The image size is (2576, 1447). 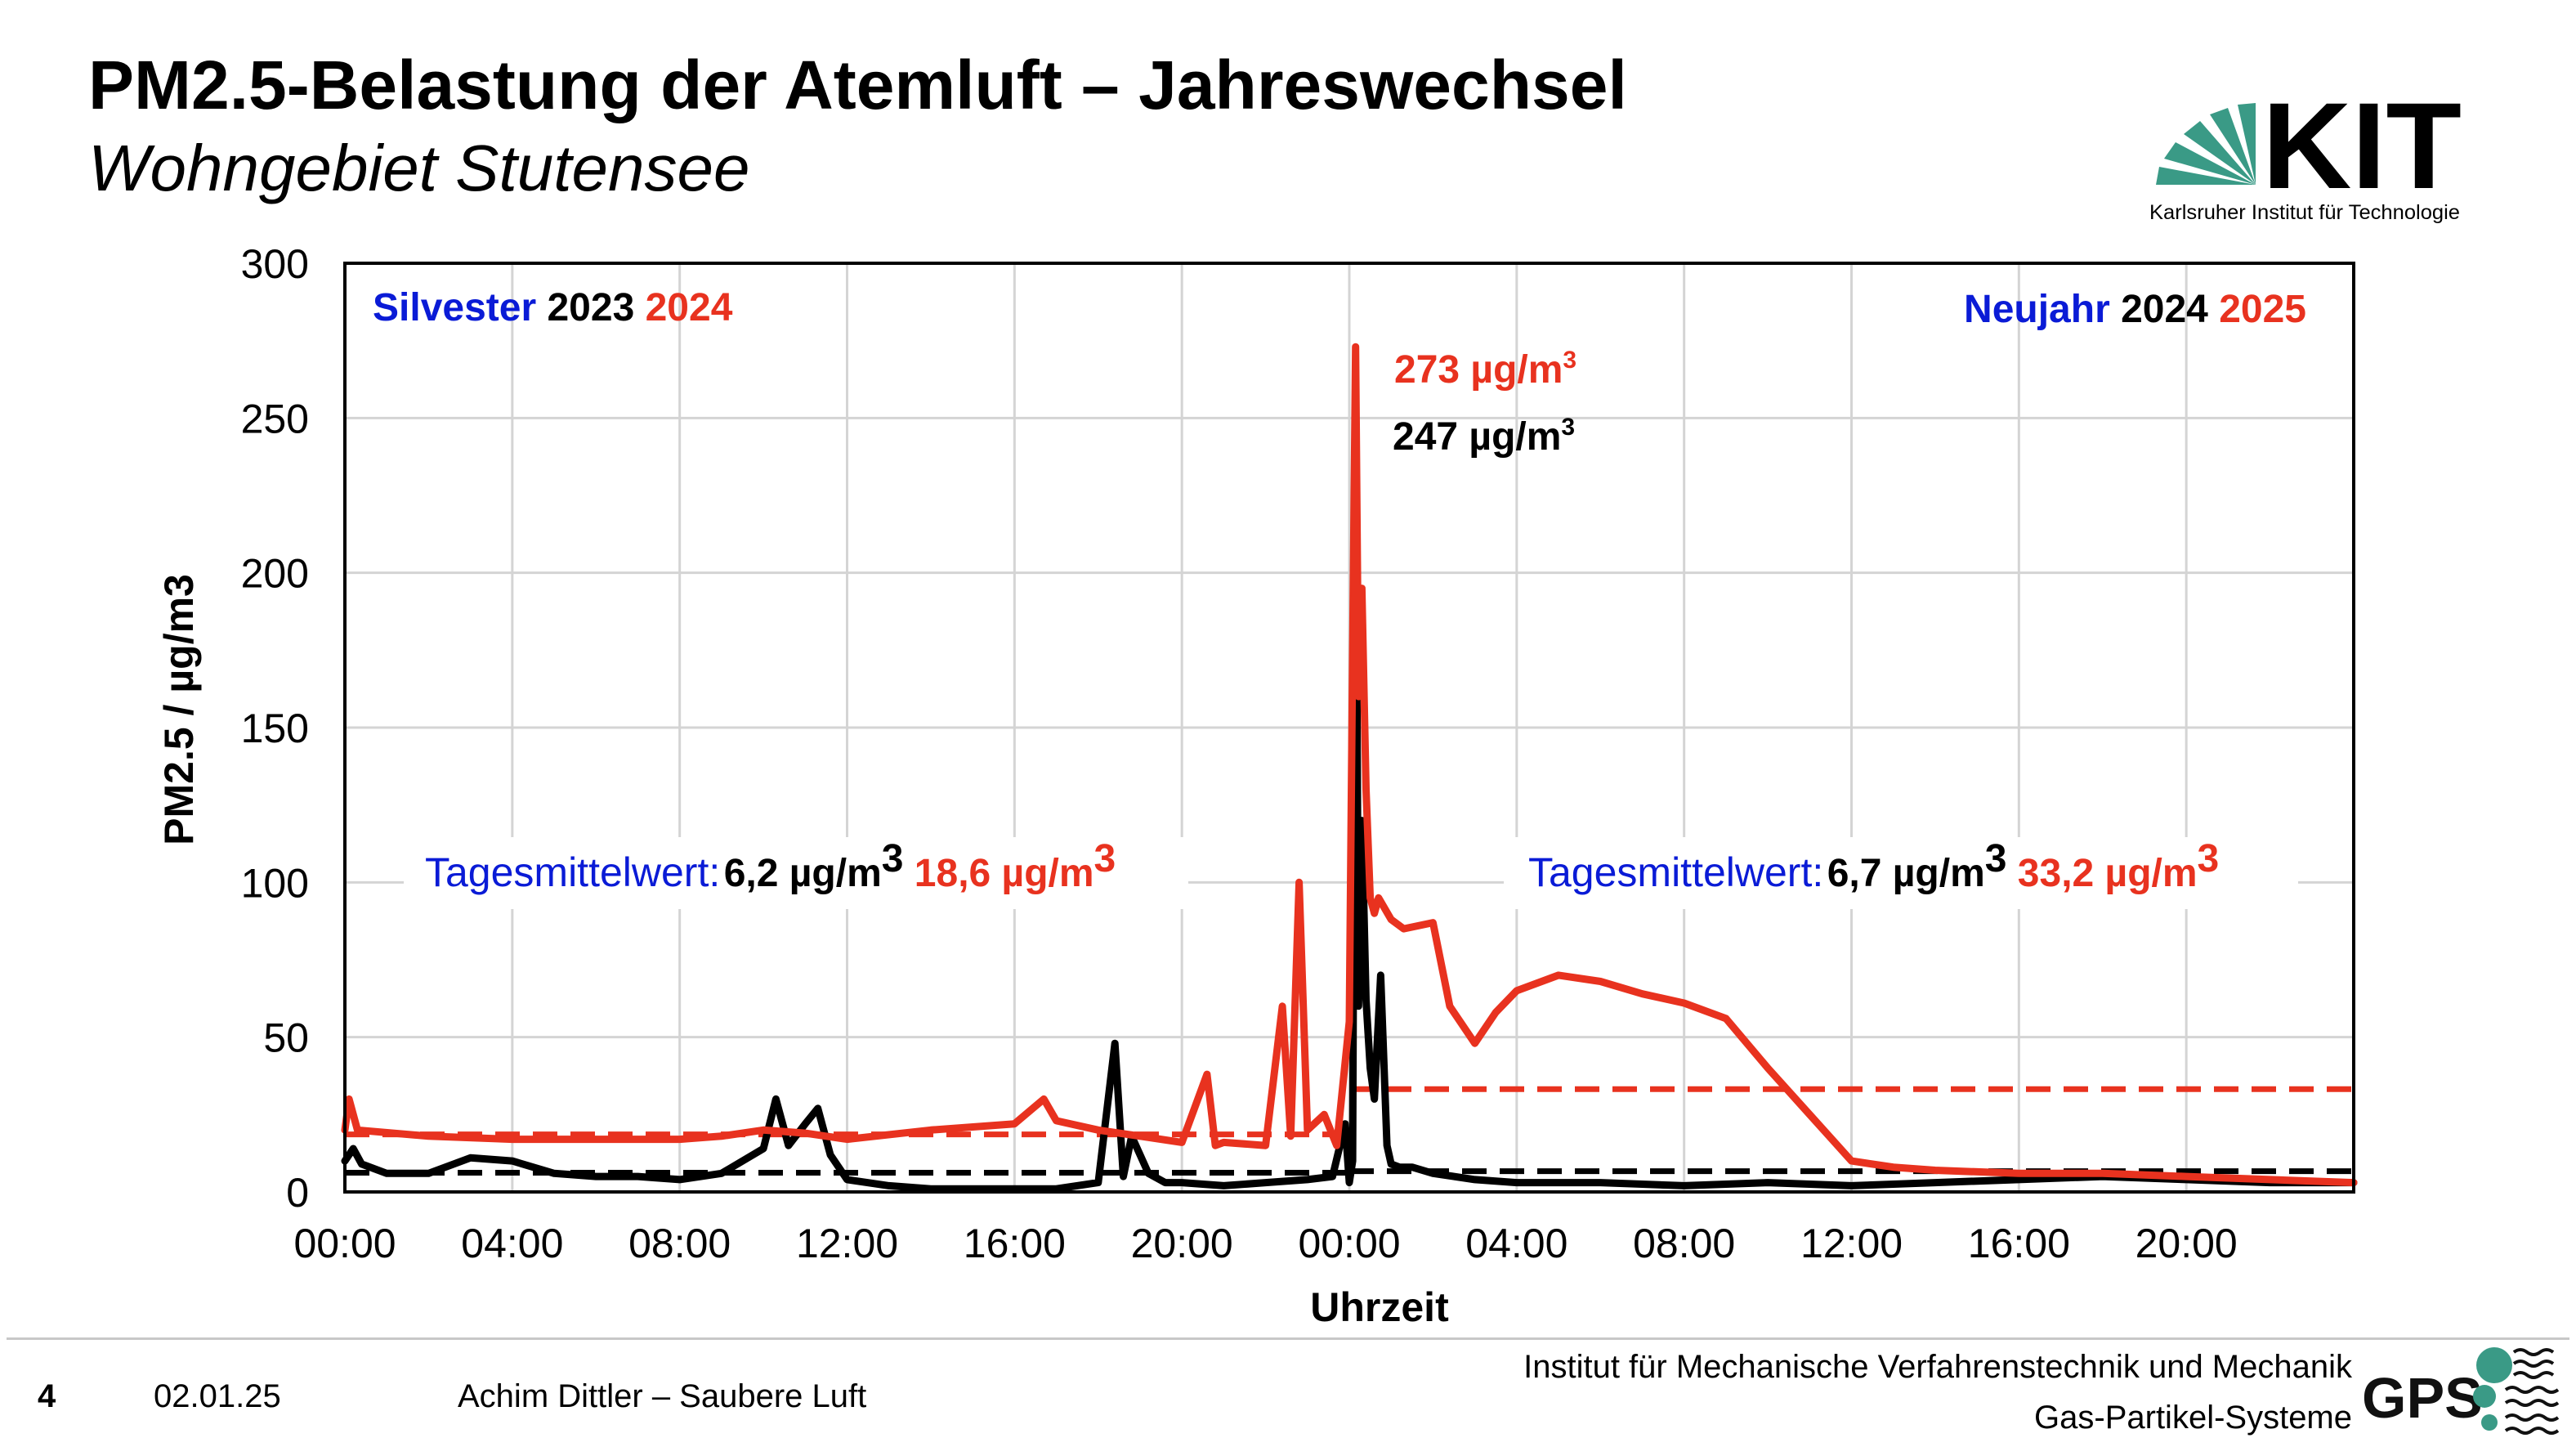 What do you see at coordinates (2422, 1398) in the screenshot?
I see `gps-letters: GPS` at bounding box center [2422, 1398].